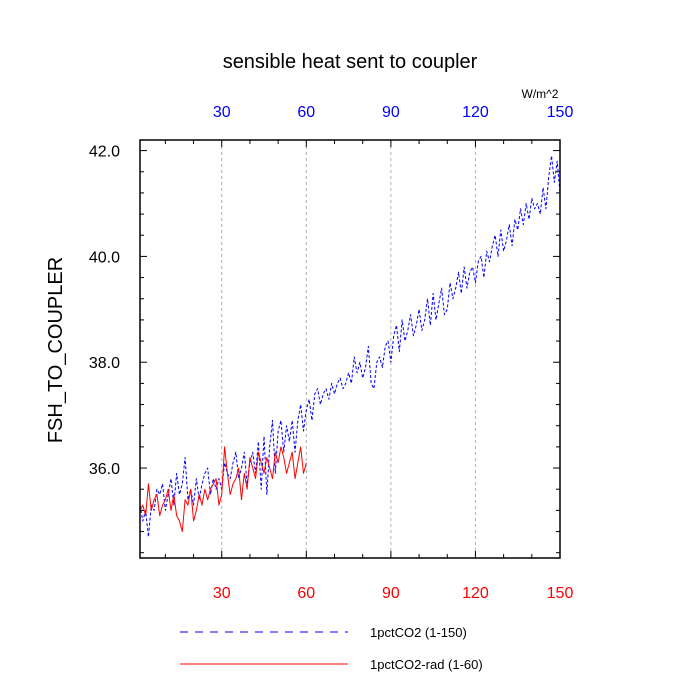 The width and height of the screenshot is (700, 700). What do you see at coordinates (104, 152) in the screenshot?
I see `y-tick-label: 42.0` at bounding box center [104, 152].